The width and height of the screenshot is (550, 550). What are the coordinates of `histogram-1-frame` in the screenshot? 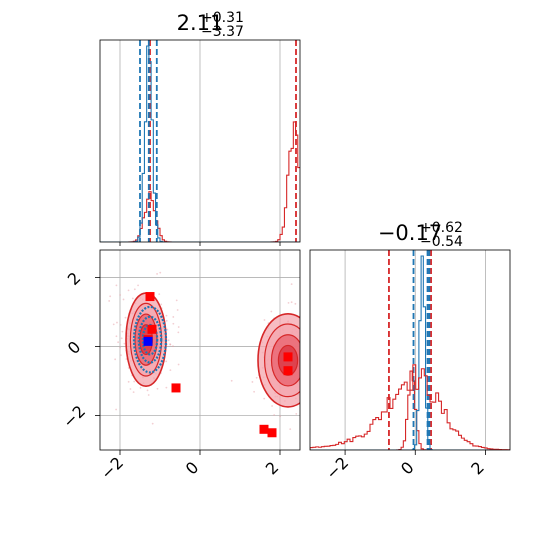 It's located at (200, 141).